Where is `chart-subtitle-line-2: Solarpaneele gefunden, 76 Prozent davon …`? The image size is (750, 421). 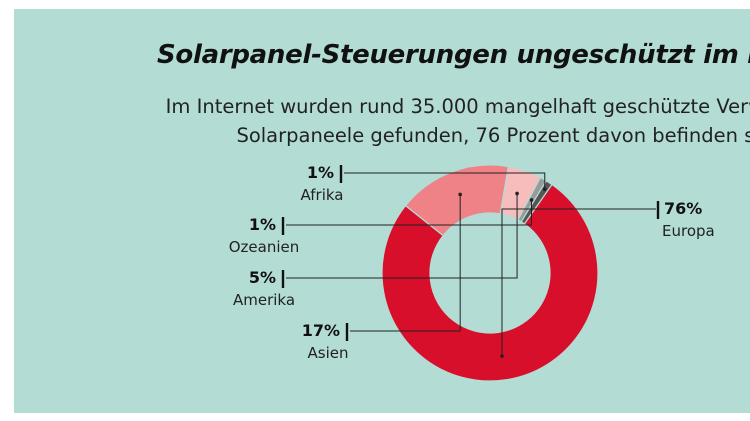 chart-subtitle-line-2: Solarpaneele gefunden, 76 Prozent davon … is located at coordinates (493, 135).